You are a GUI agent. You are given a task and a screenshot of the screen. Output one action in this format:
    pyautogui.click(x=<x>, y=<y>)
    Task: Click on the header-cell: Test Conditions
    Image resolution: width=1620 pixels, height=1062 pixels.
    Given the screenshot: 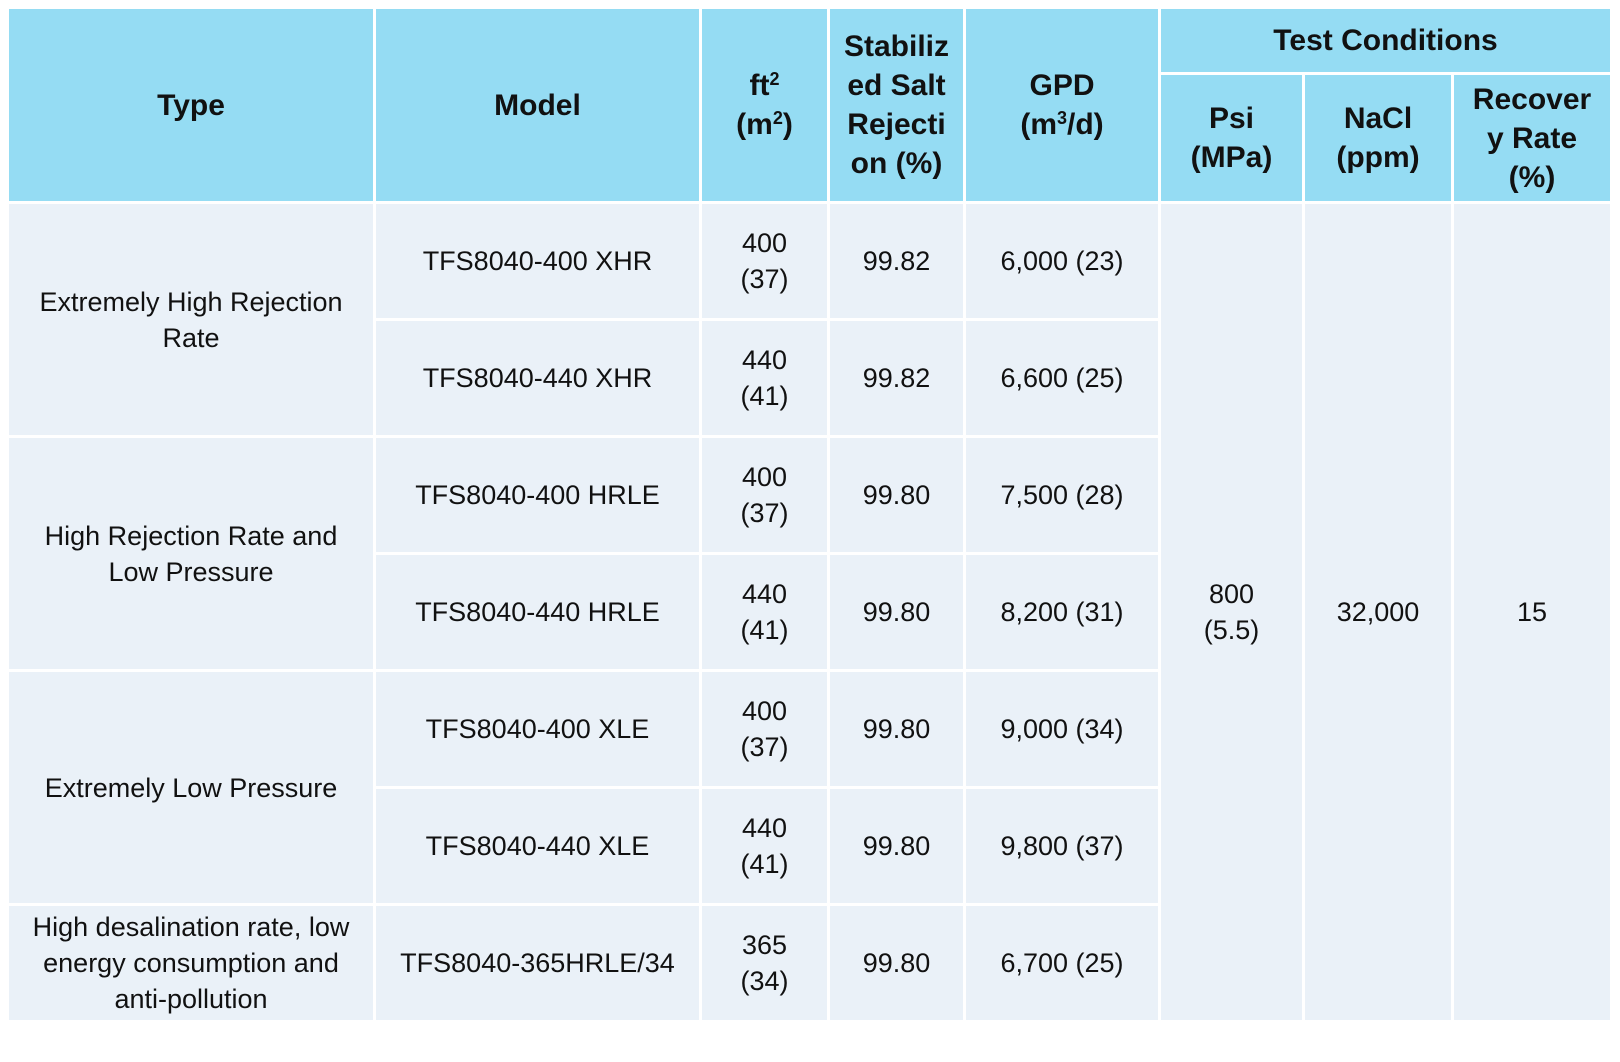 What is the action you would take?
    pyautogui.click(x=1385, y=40)
    